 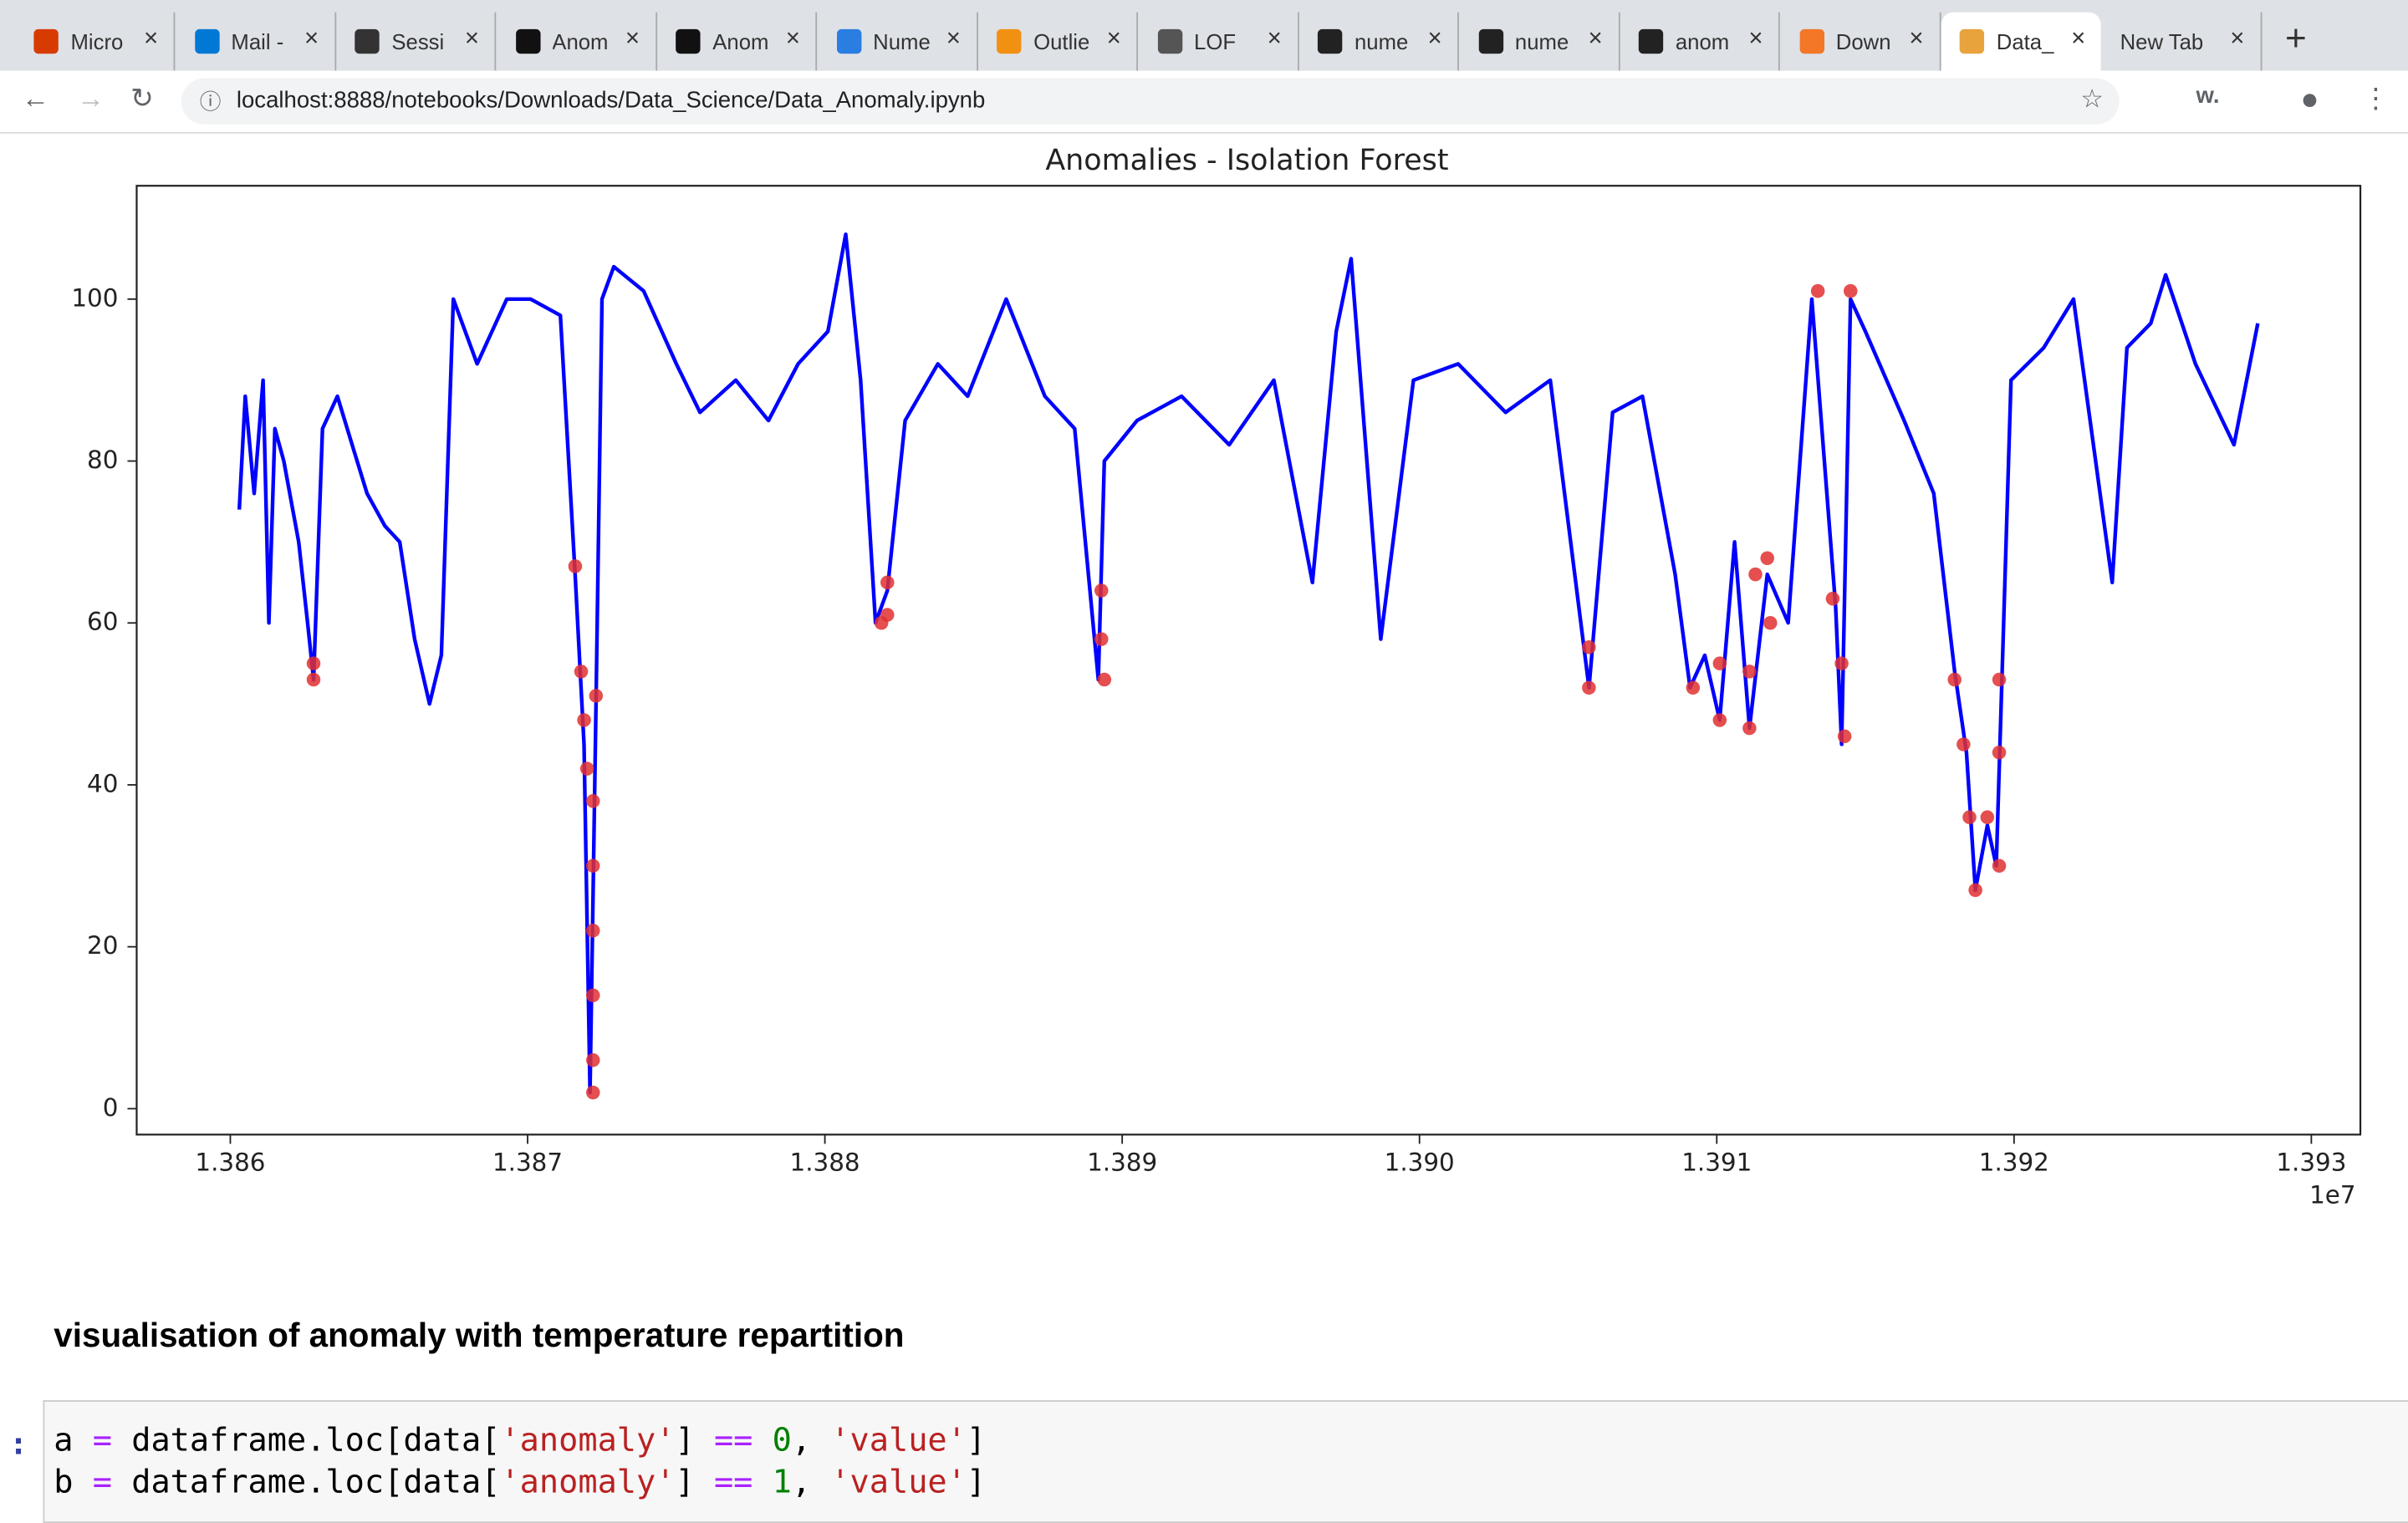 What do you see at coordinates (2309, 100) in the screenshot?
I see `profile-icon: ●` at bounding box center [2309, 100].